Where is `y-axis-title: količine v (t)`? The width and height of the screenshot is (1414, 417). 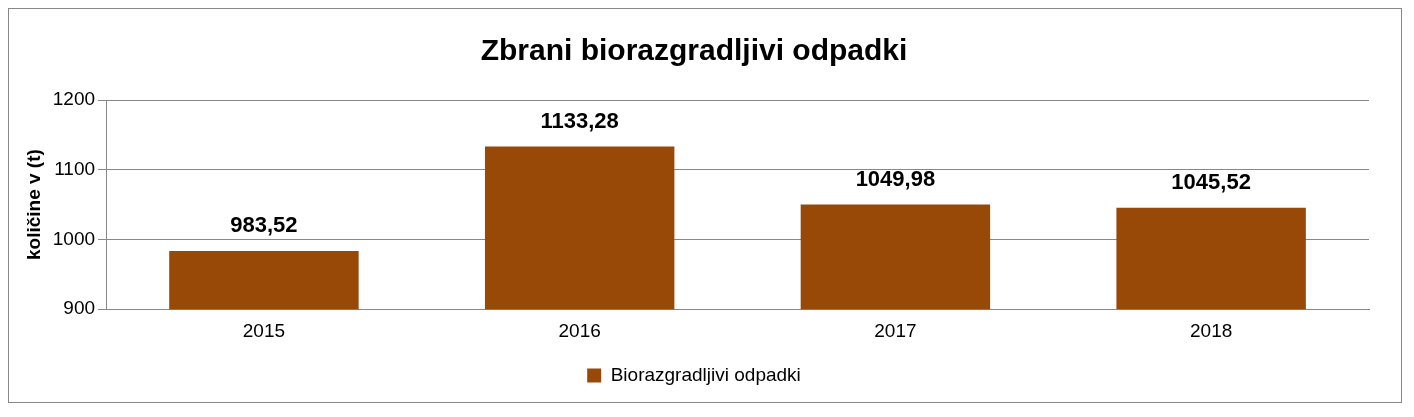 y-axis-title: količine v (t) is located at coordinates (33, 205).